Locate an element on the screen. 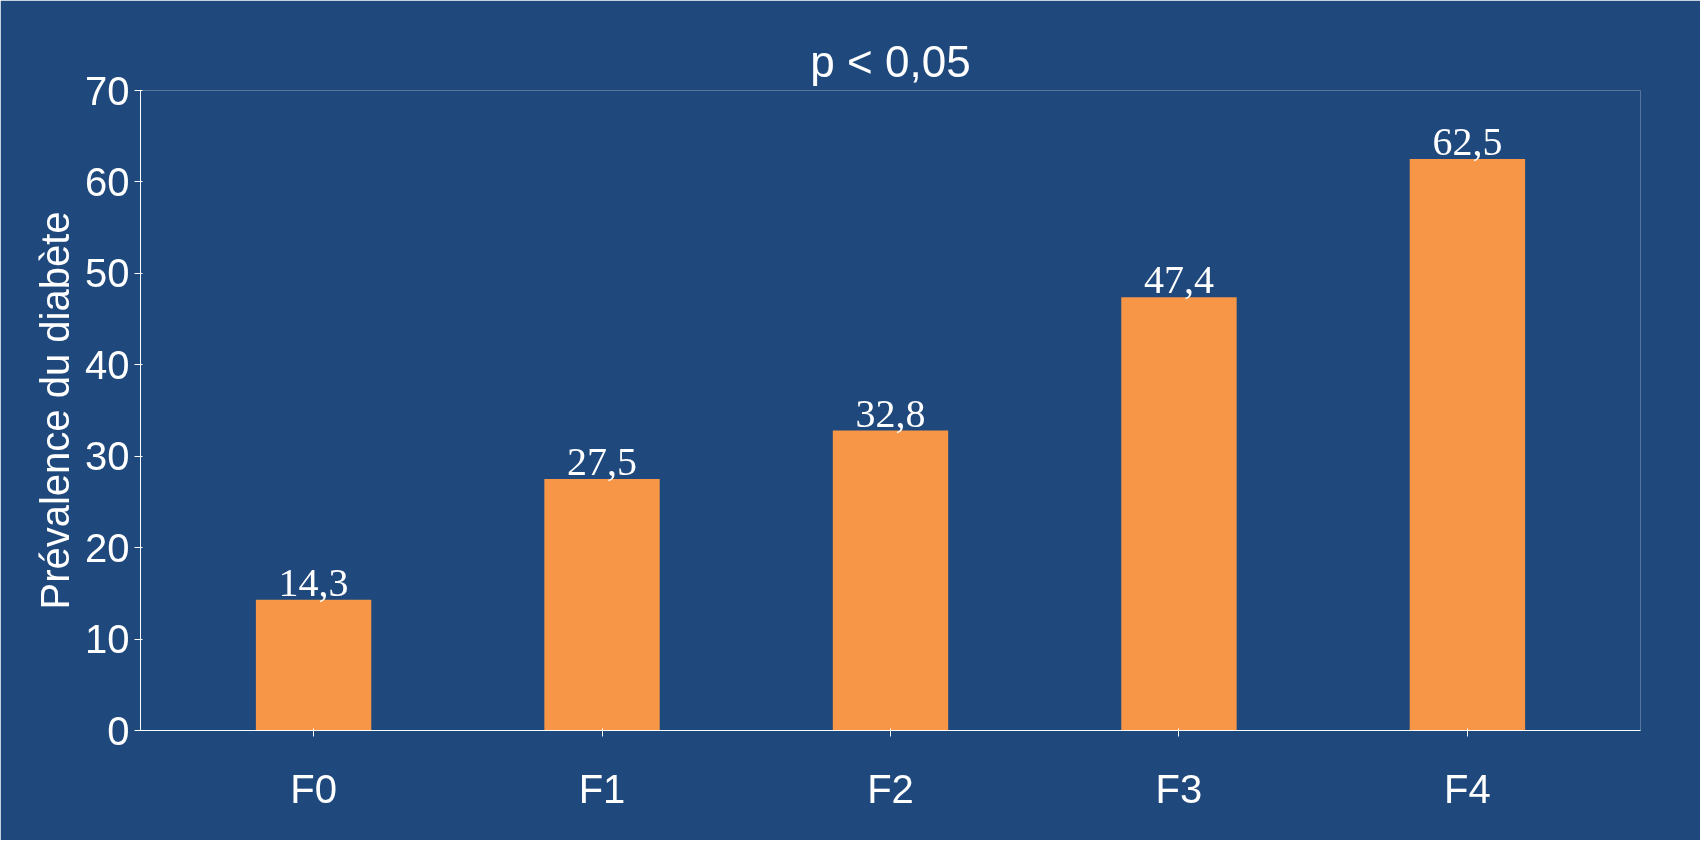 This screenshot has width=1708, height=846. data-label: 14,3 is located at coordinates (313, 582).